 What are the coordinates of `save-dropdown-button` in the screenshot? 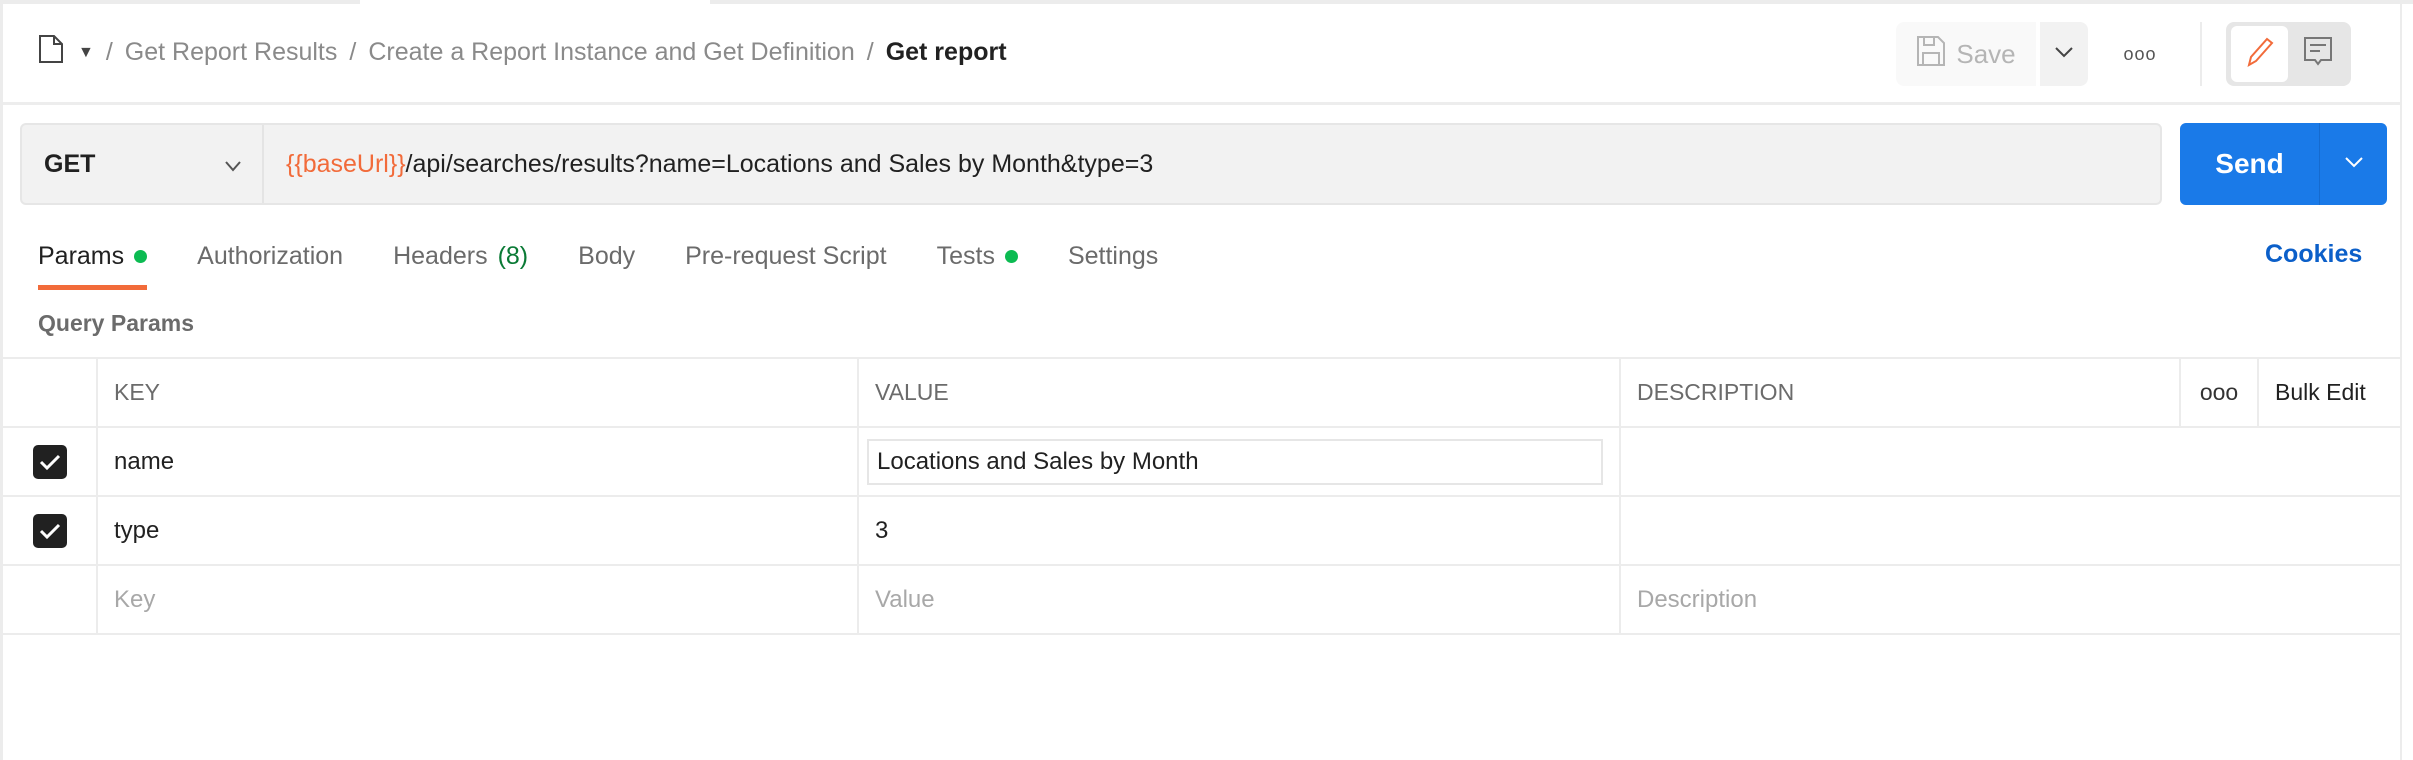 It's located at (2064, 54).